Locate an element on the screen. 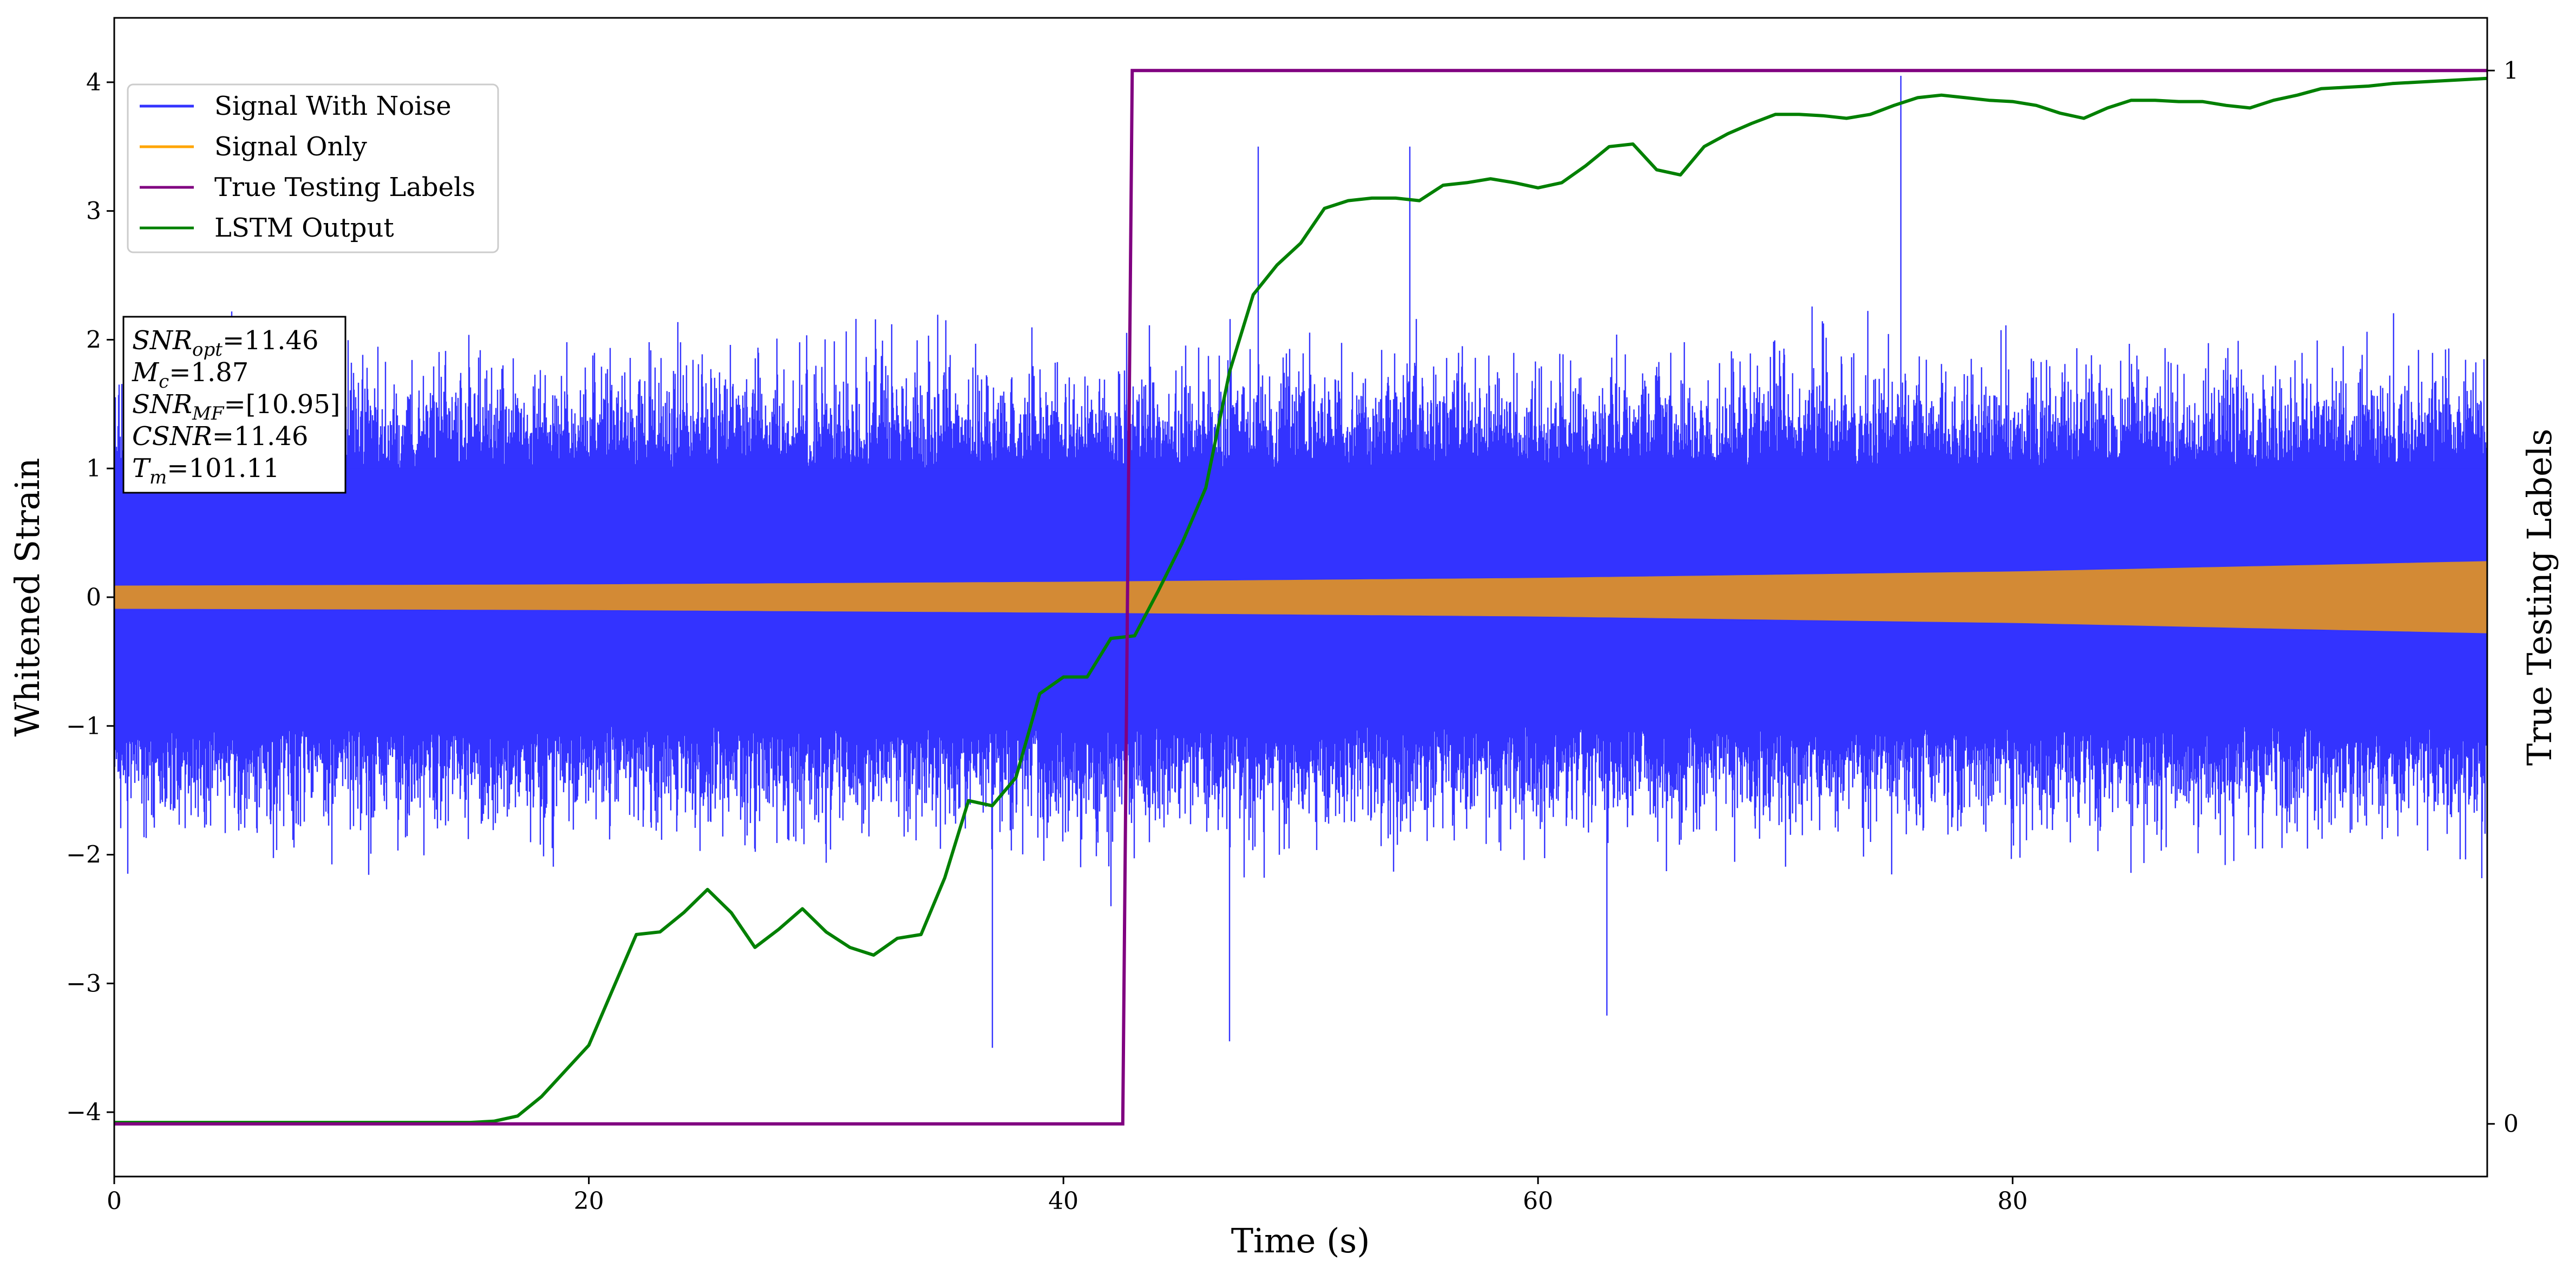  y-tick-label: 1 is located at coordinates (94, 468).